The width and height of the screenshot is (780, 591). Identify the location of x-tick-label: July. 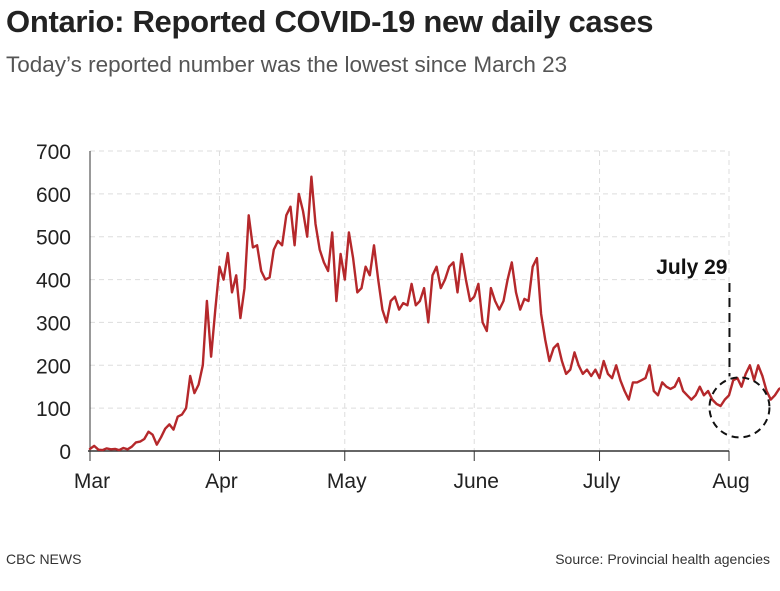
(602, 481).